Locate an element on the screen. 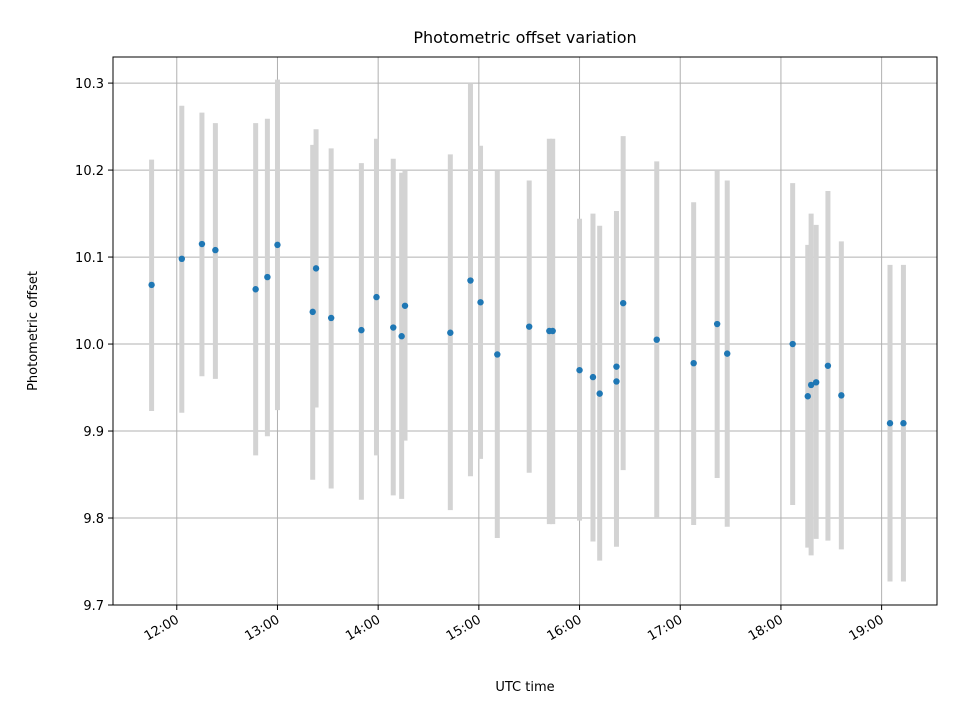  x-axis-label: UTC time is located at coordinates (524, 687).